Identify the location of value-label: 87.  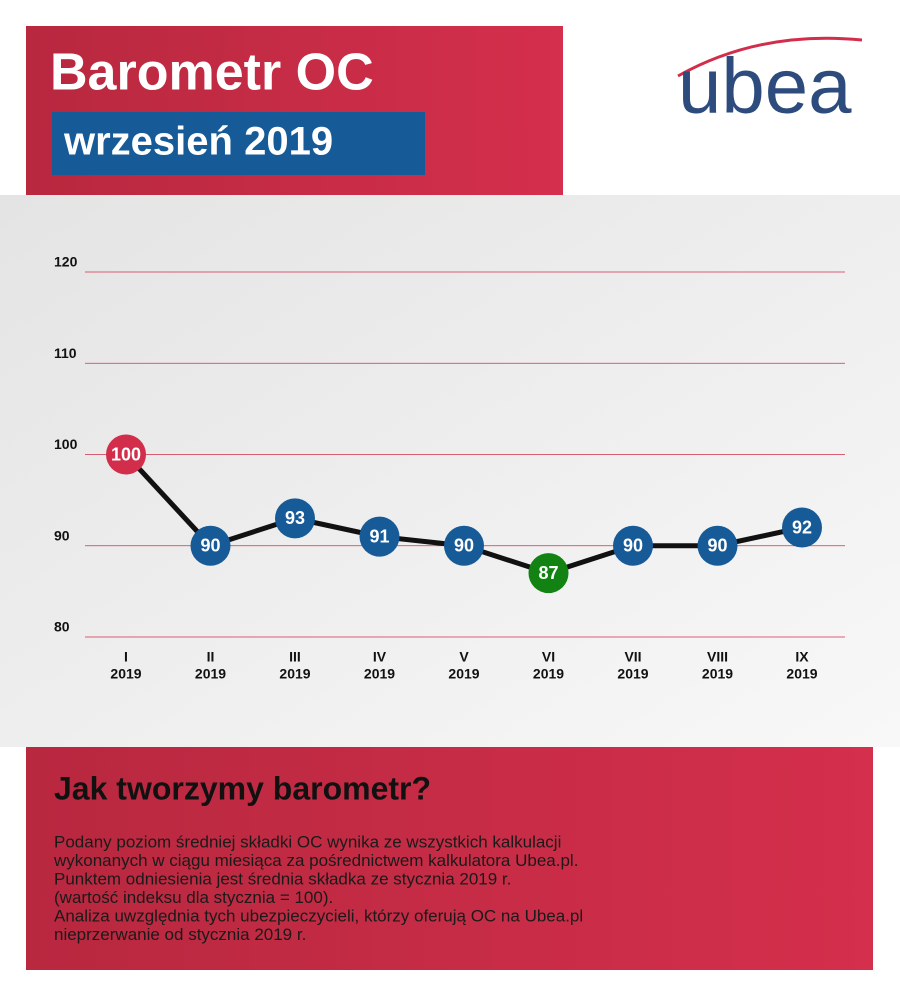
(548, 573).